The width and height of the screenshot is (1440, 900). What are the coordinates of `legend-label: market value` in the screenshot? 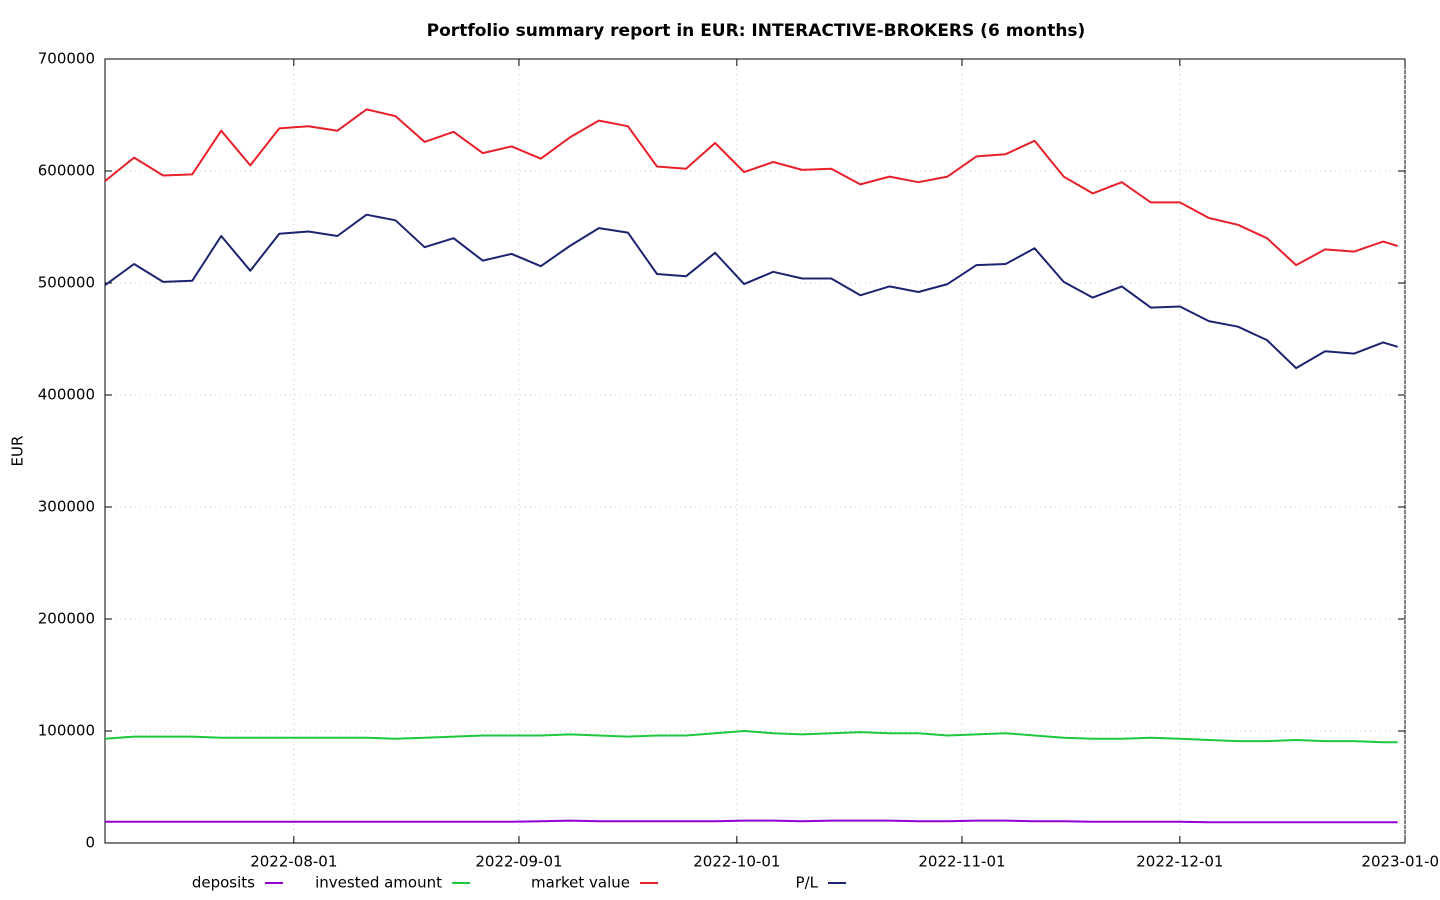 It's located at (580, 883).